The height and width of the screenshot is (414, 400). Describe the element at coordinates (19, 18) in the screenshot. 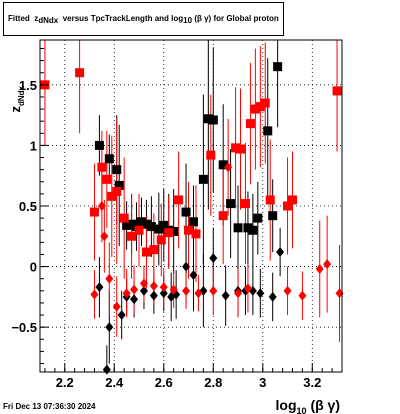

I see `title-prefix: Fitted` at that location.